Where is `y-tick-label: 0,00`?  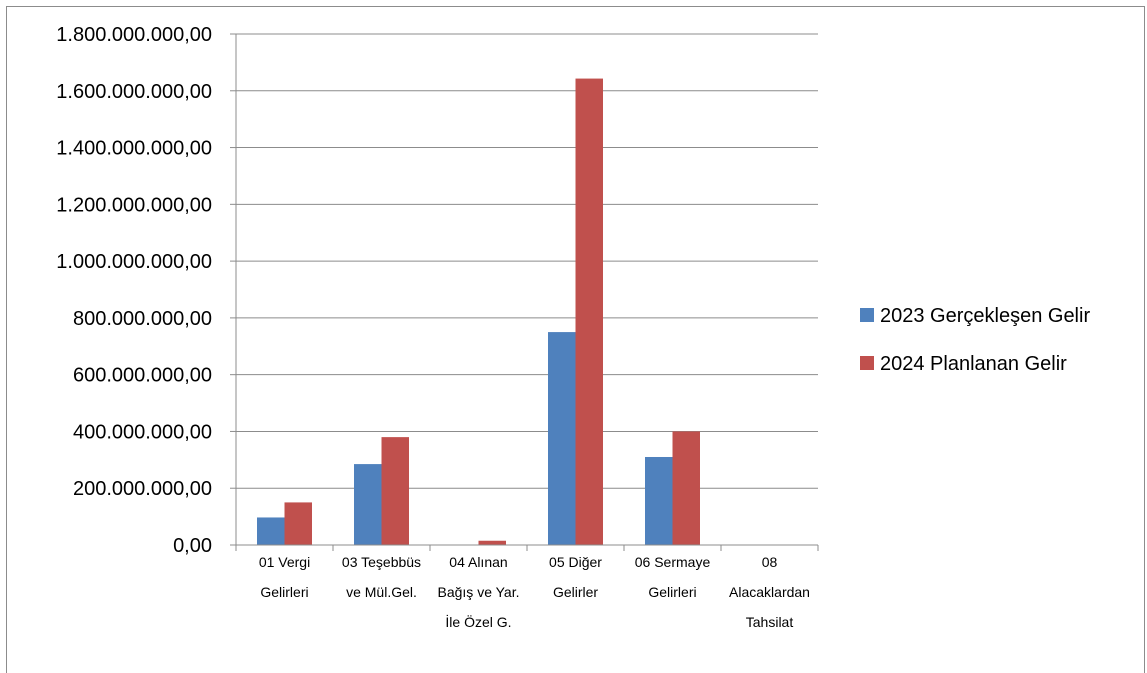
y-tick-label: 0,00 is located at coordinates (192, 546).